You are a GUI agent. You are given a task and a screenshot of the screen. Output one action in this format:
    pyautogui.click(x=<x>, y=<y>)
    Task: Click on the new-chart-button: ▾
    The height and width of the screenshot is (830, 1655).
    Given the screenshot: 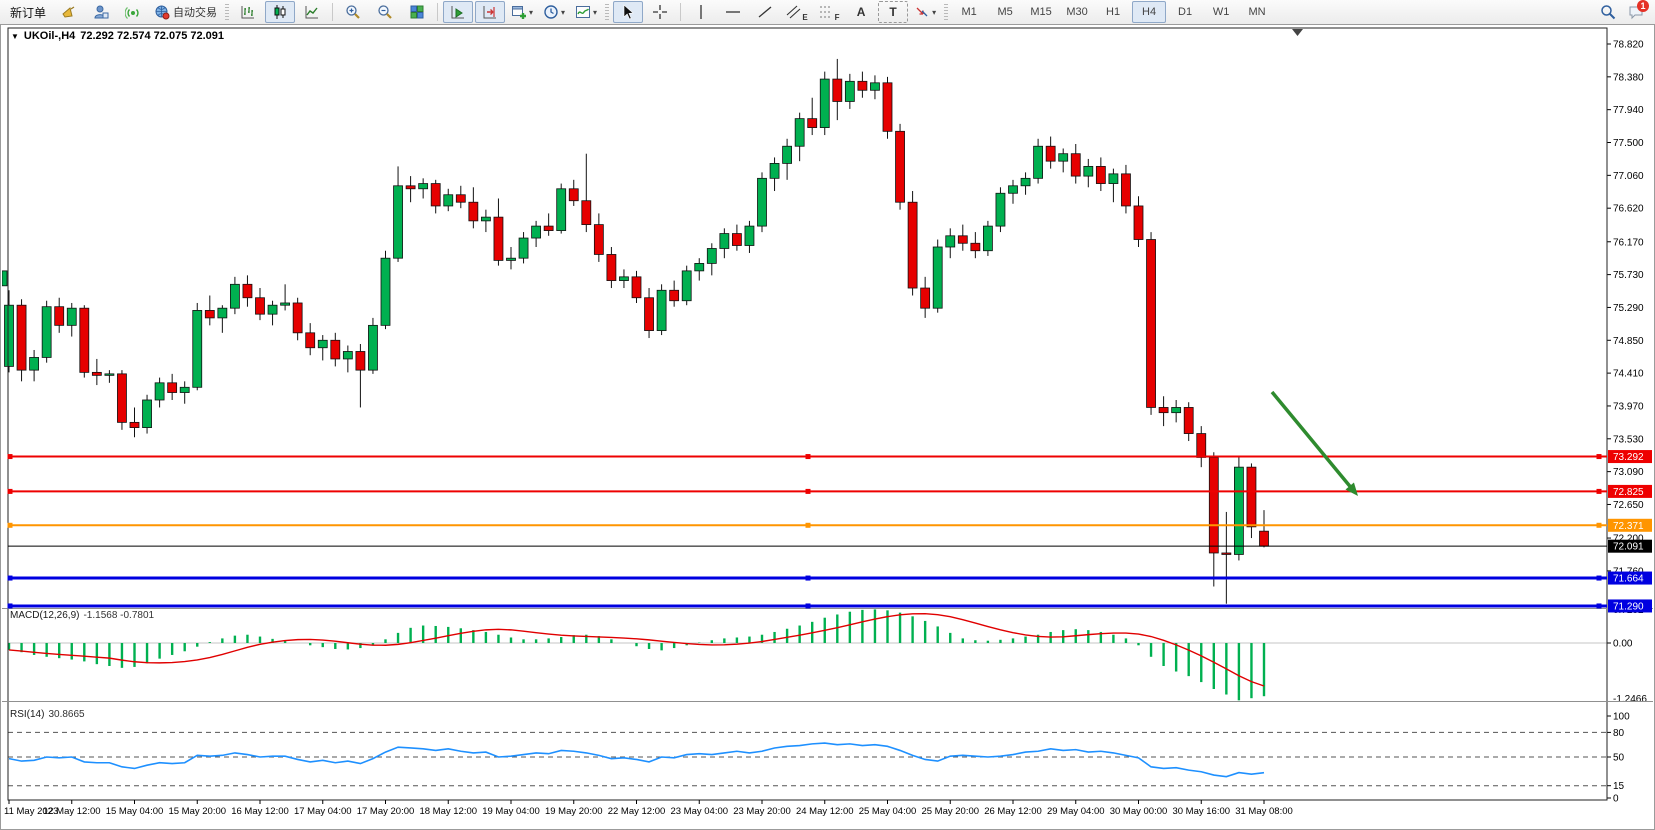 What is the action you would take?
    pyautogui.click(x=522, y=12)
    